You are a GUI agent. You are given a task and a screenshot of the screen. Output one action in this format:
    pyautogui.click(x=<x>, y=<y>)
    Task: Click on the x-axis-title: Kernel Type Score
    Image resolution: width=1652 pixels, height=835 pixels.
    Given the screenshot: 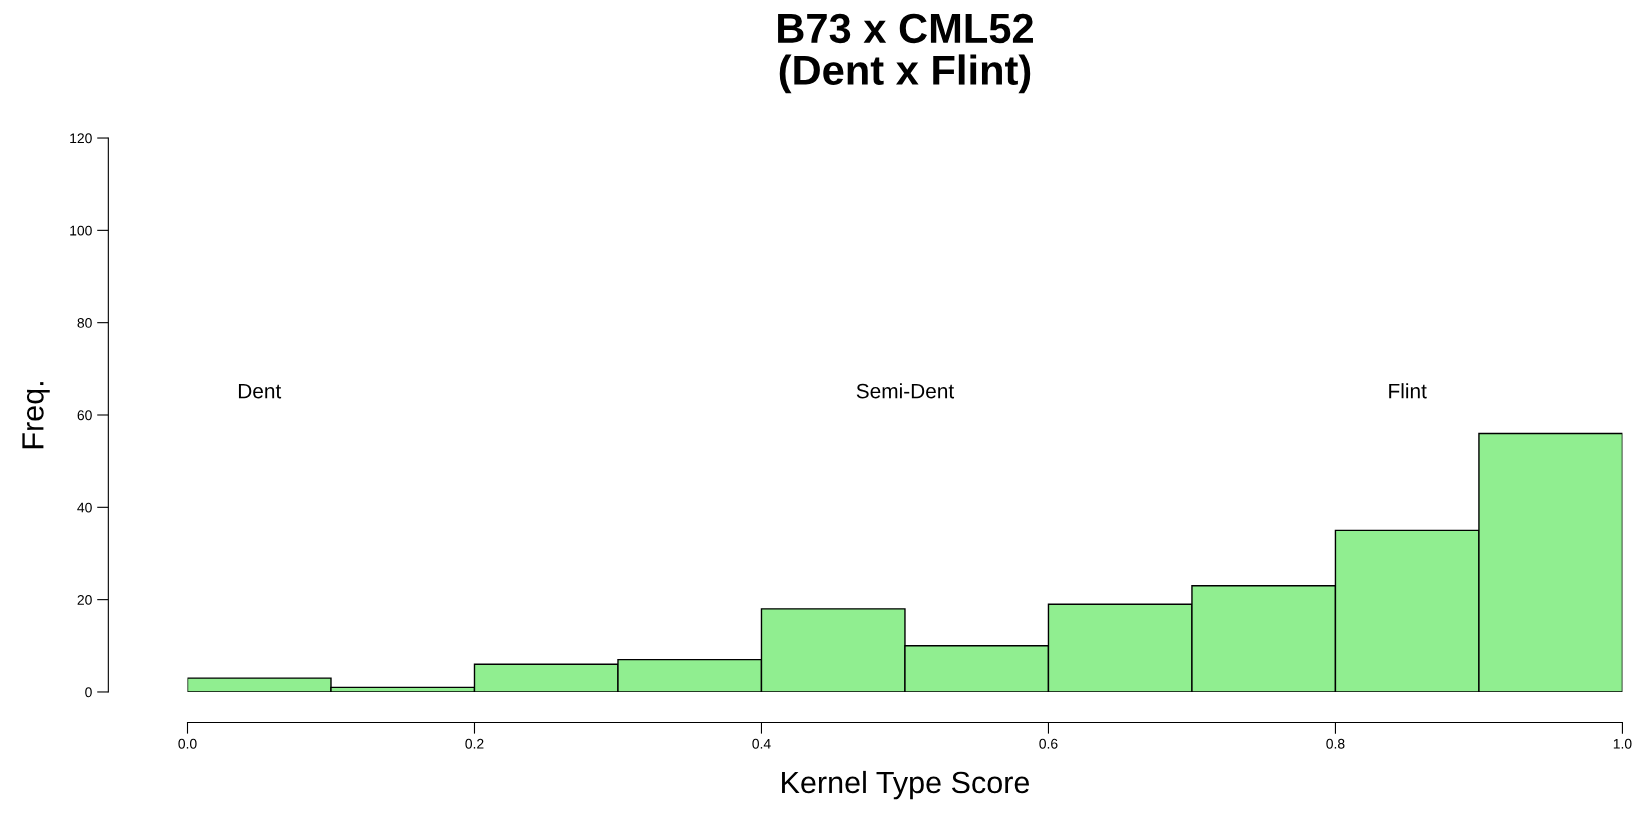 What is the action you would take?
    pyautogui.click(x=906, y=785)
    